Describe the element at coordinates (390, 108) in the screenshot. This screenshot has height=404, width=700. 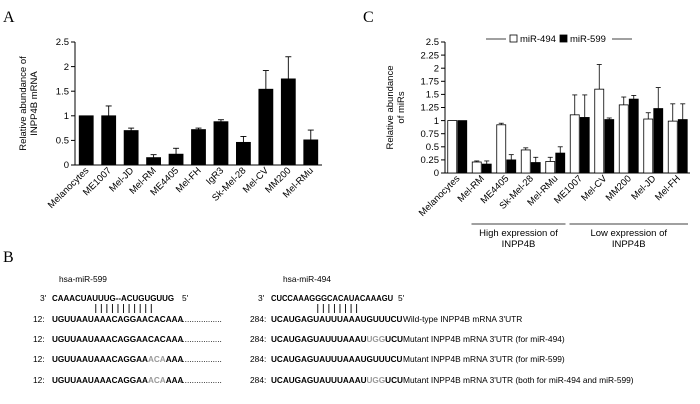
I see `y-axis-label-line: Relative abundance` at that location.